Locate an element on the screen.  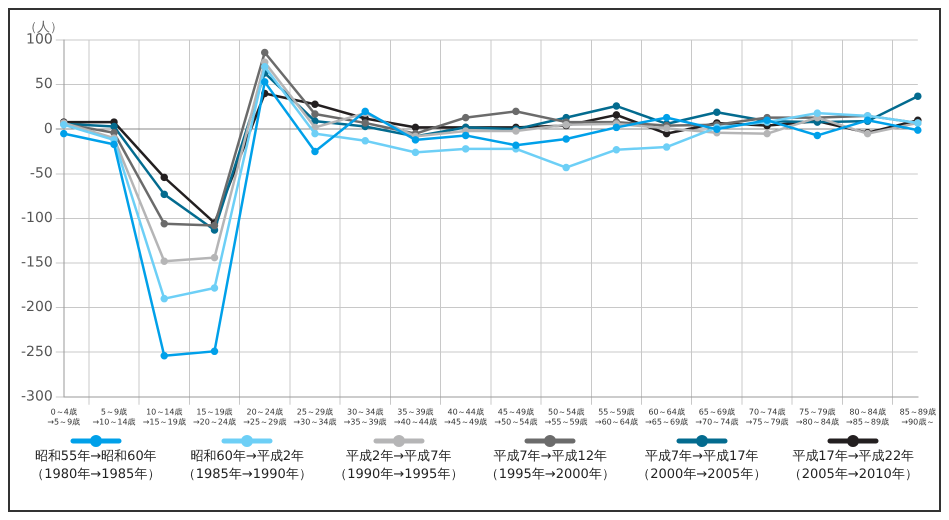
x-tick-label: 5～9歳 →10～14歳 is located at coordinates (114, 417).